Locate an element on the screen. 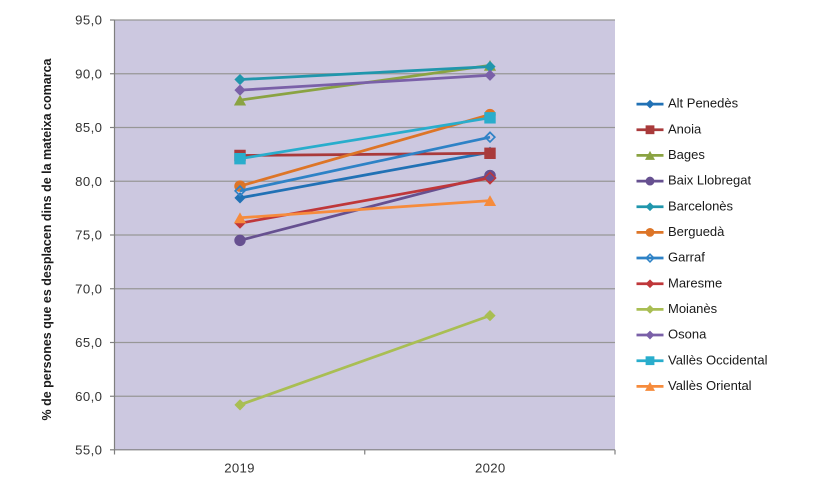 The height and width of the screenshot is (493, 829). svg-text: 70,0 is located at coordinates (88, 288).